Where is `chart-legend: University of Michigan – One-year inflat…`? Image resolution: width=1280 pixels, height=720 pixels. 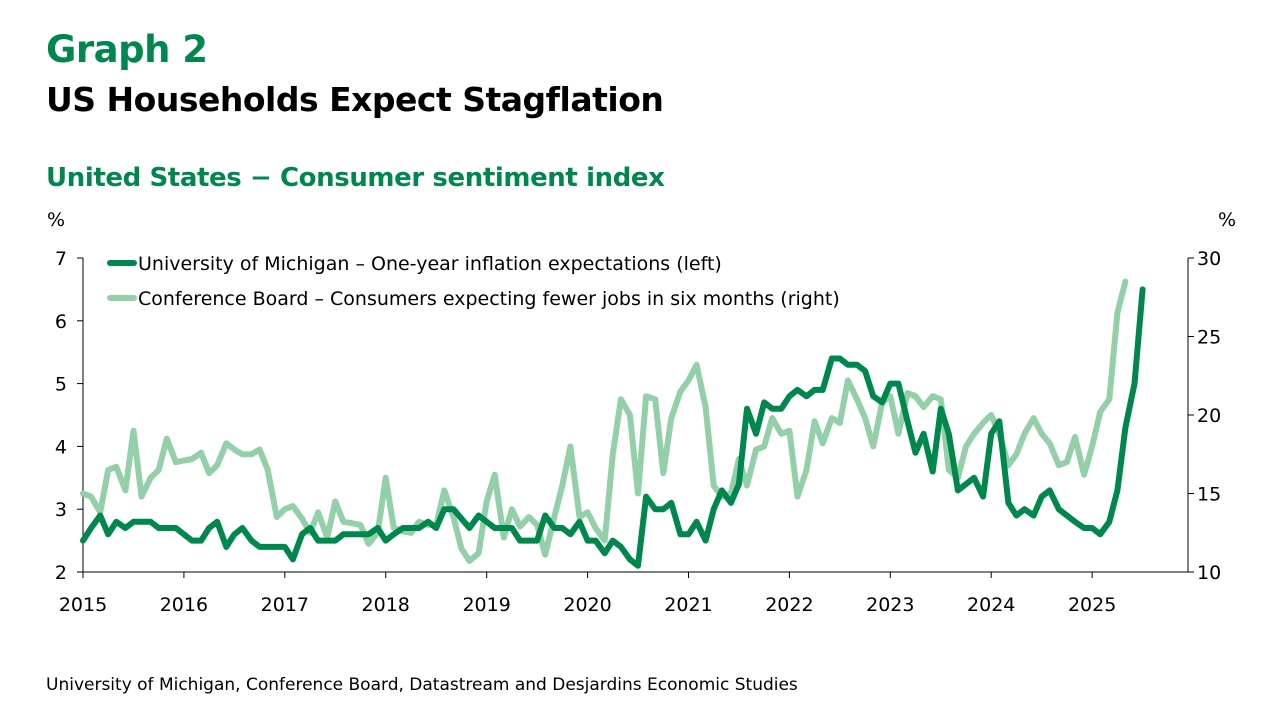 chart-legend: University of Michigan – One-year inflat… is located at coordinates (473, 281).